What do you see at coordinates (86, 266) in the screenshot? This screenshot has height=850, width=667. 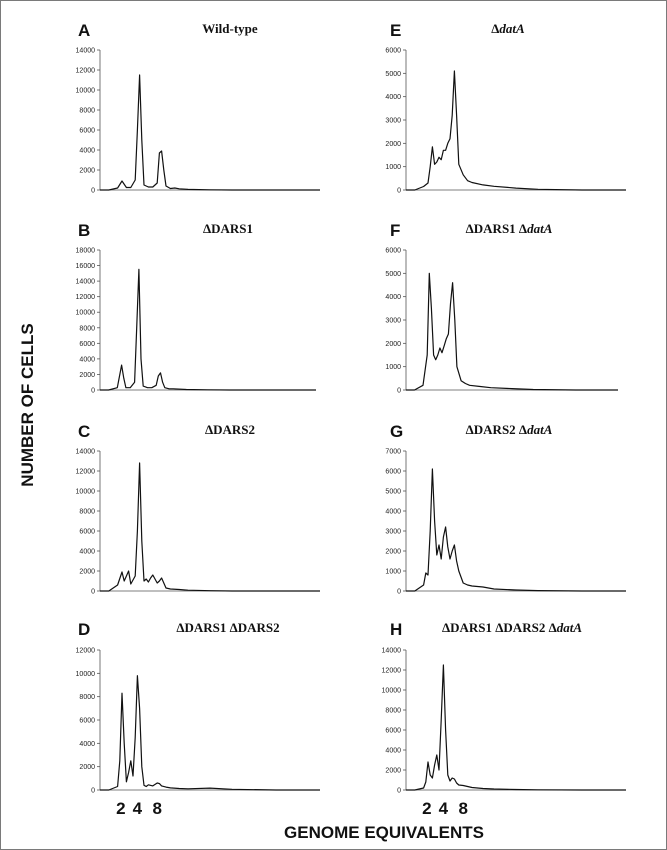 I see `y-tick-label: 16000` at bounding box center [86, 266].